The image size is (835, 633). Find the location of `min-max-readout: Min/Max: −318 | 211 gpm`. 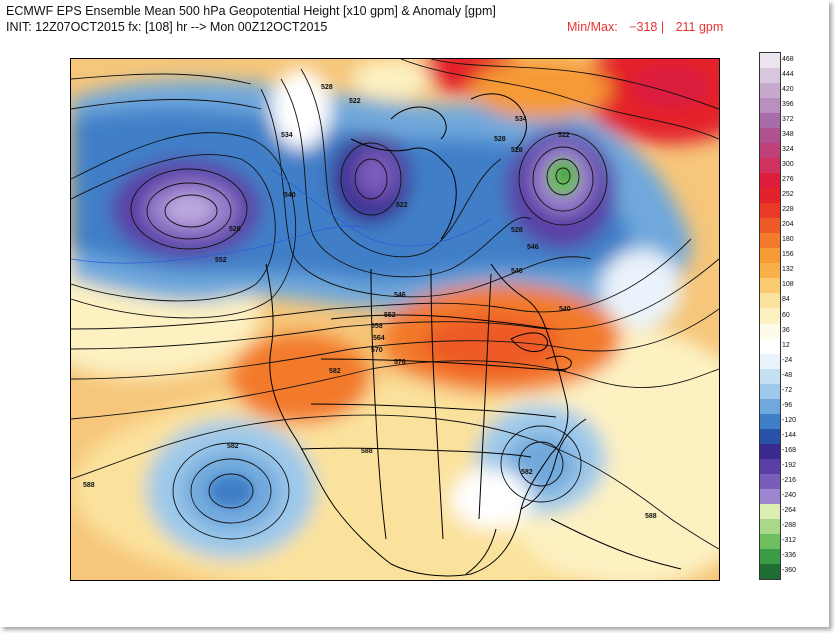

min-max-readout: Min/Max: −318 | 211 gpm is located at coordinates (645, 27).